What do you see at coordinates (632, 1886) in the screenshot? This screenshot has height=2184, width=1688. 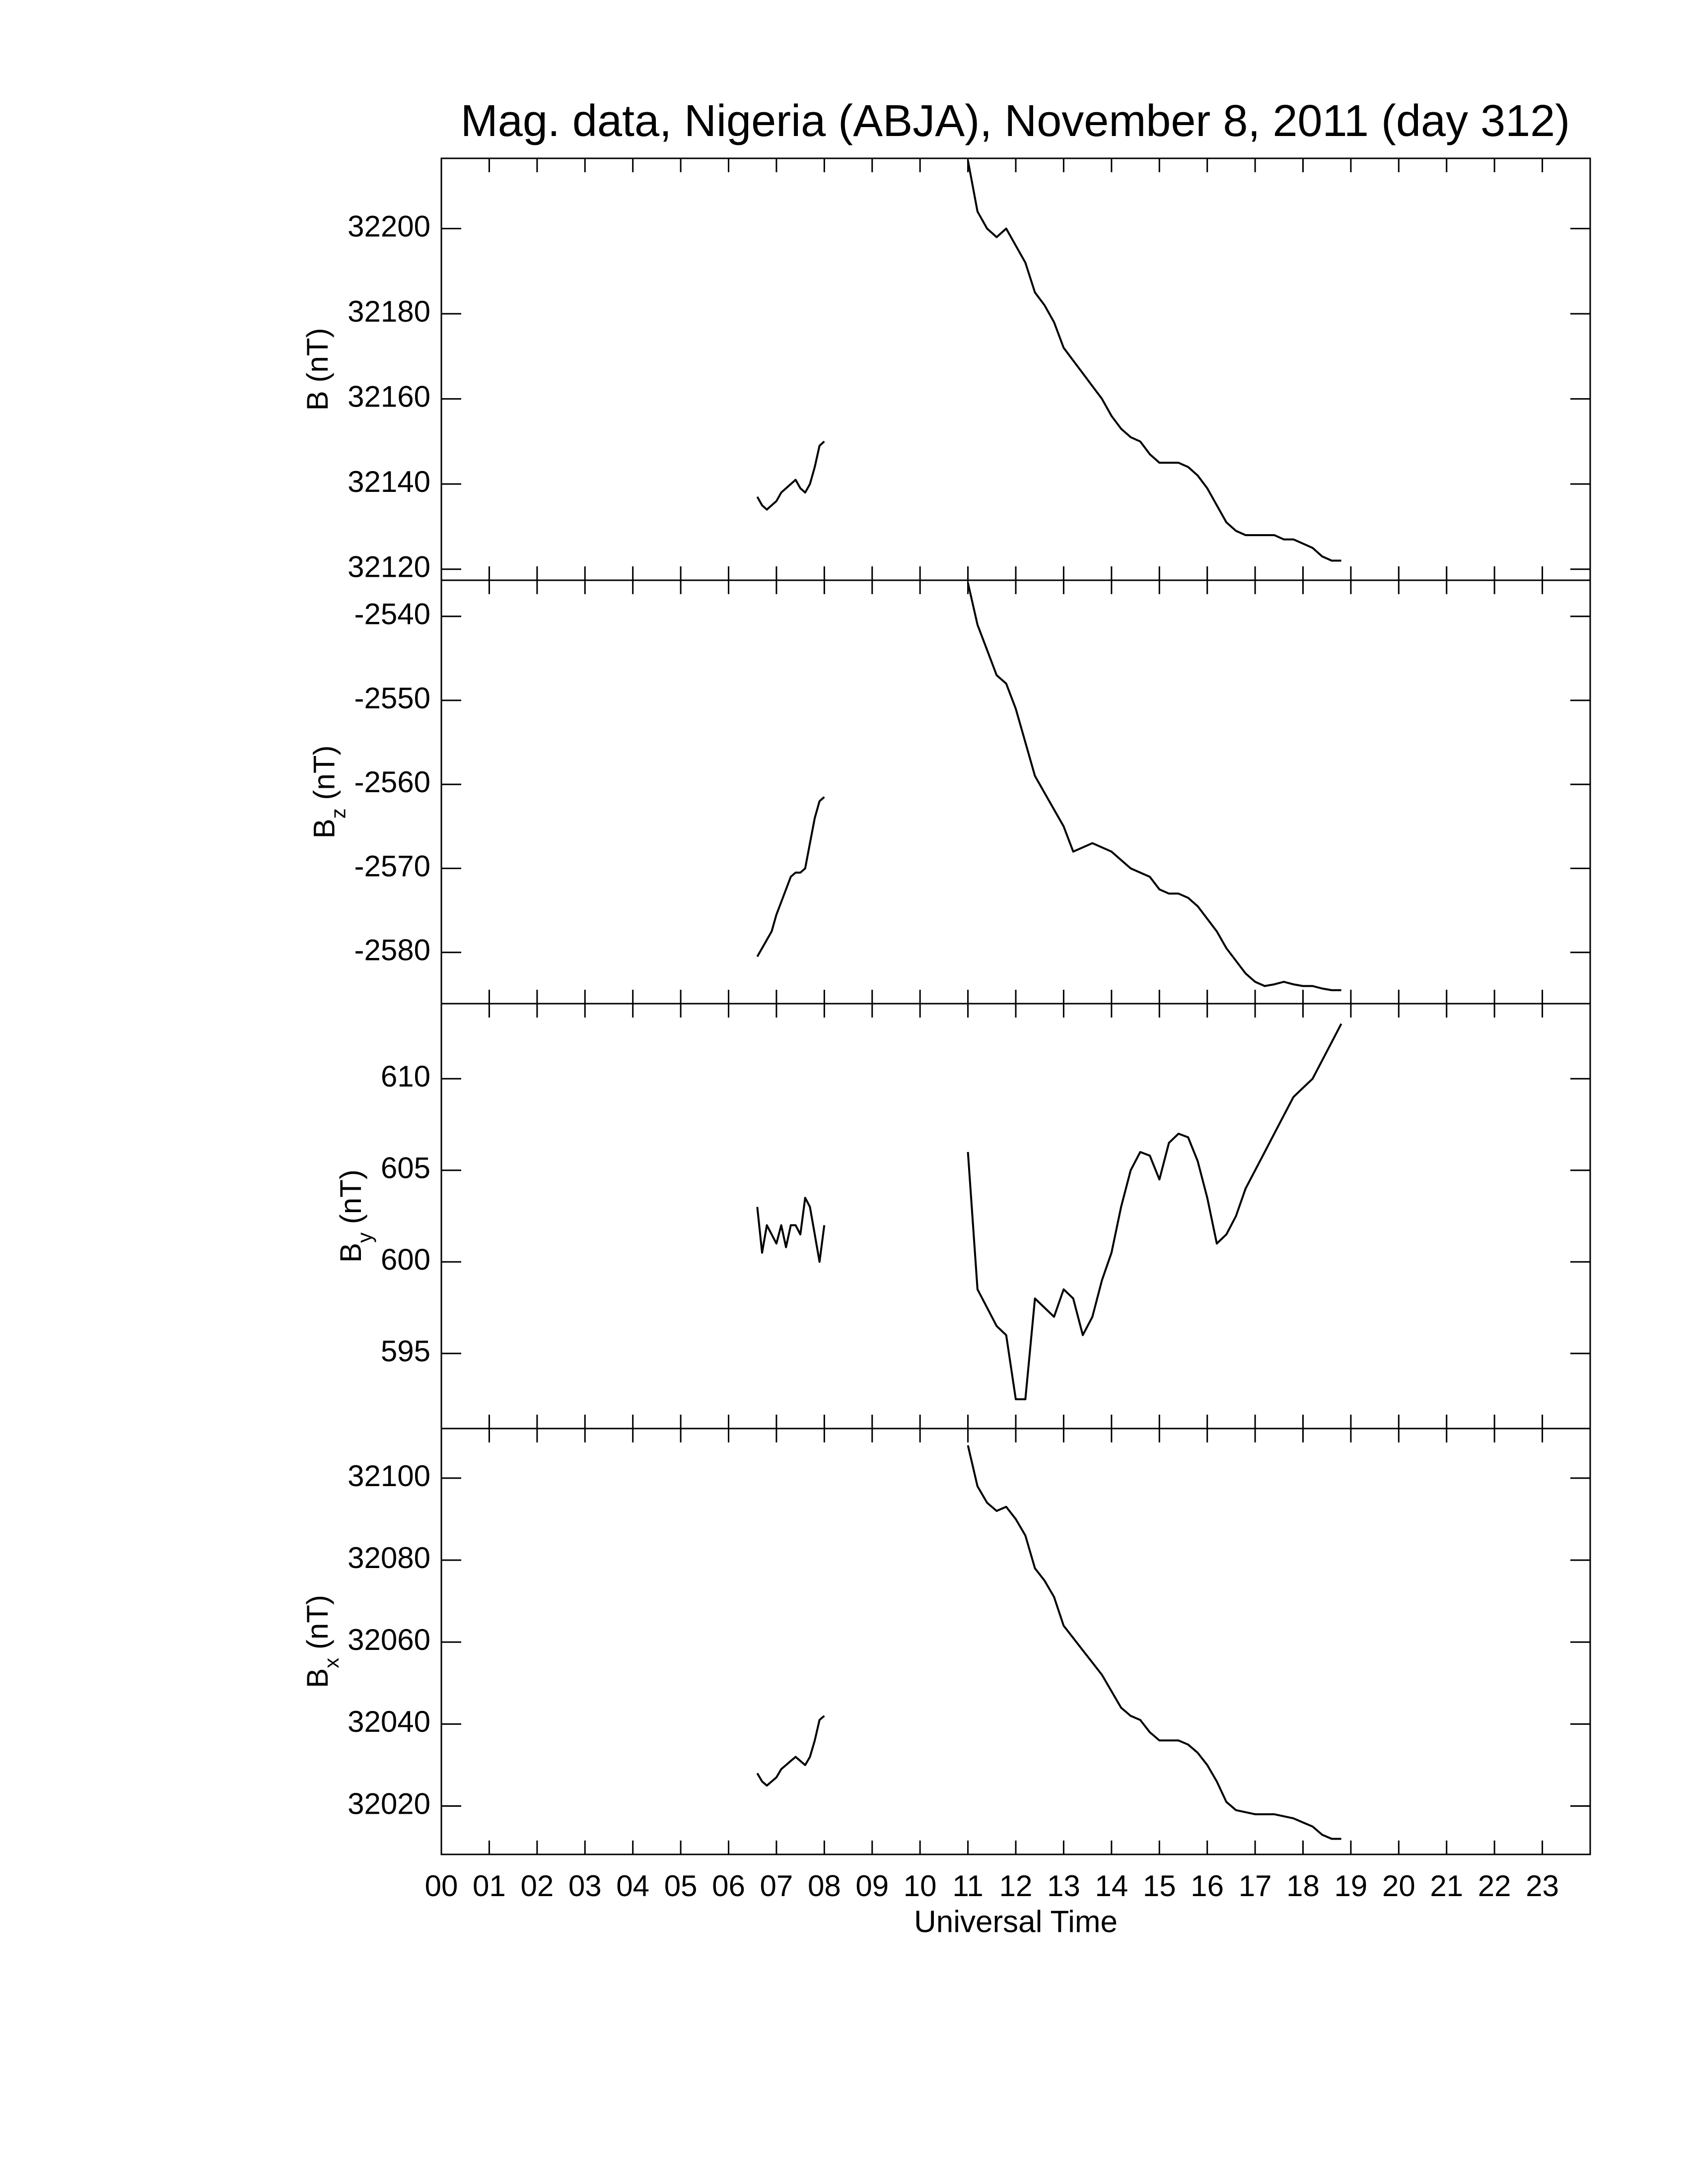 I see `x-tick-label: 04` at bounding box center [632, 1886].